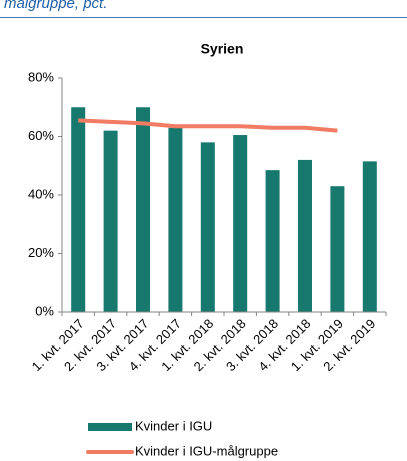 Image resolution: width=407 pixels, height=461 pixels. Describe the element at coordinates (110, 427) in the screenshot. I see `legend-swatch` at that location.